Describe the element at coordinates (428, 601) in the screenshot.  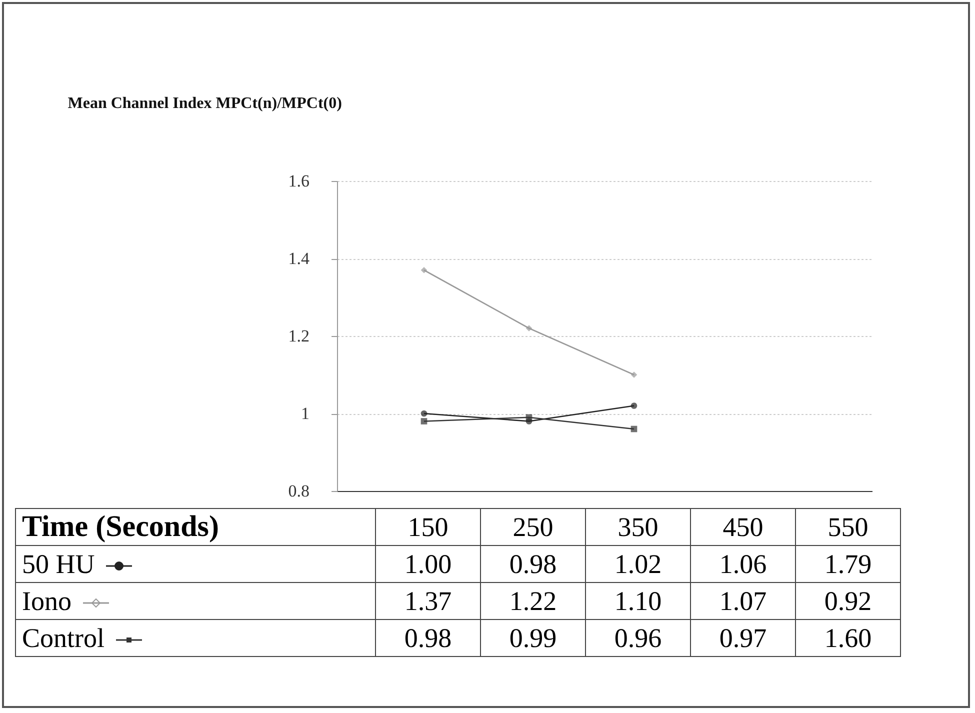
I see `data-label: 1.37` at that location.